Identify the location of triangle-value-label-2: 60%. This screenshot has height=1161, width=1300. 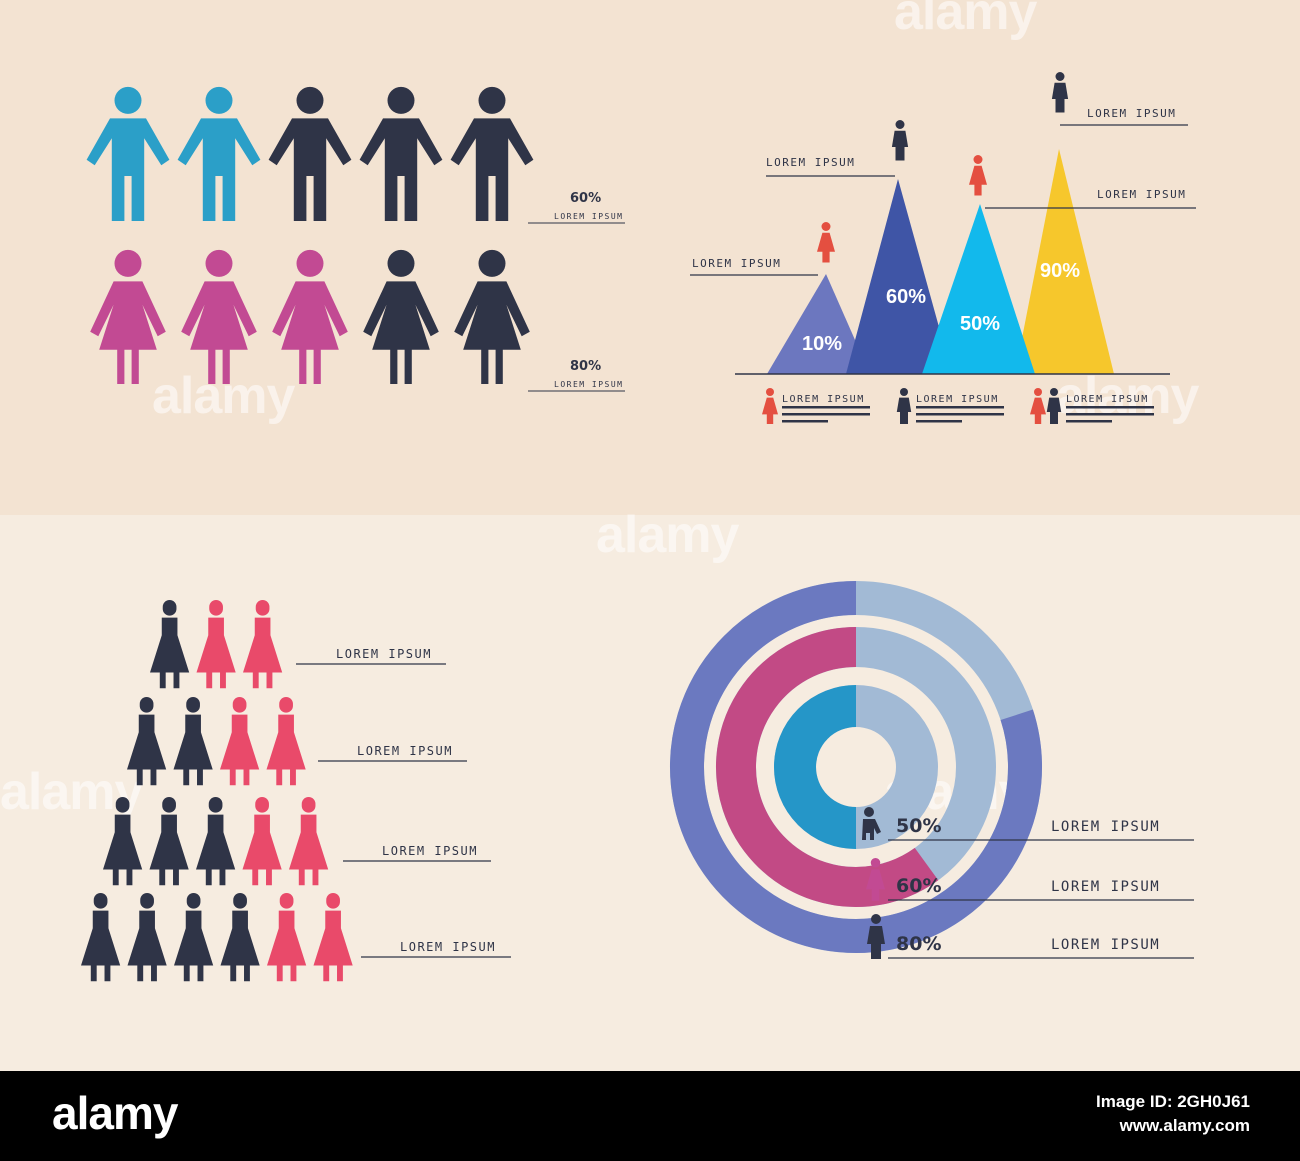
(906, 297).